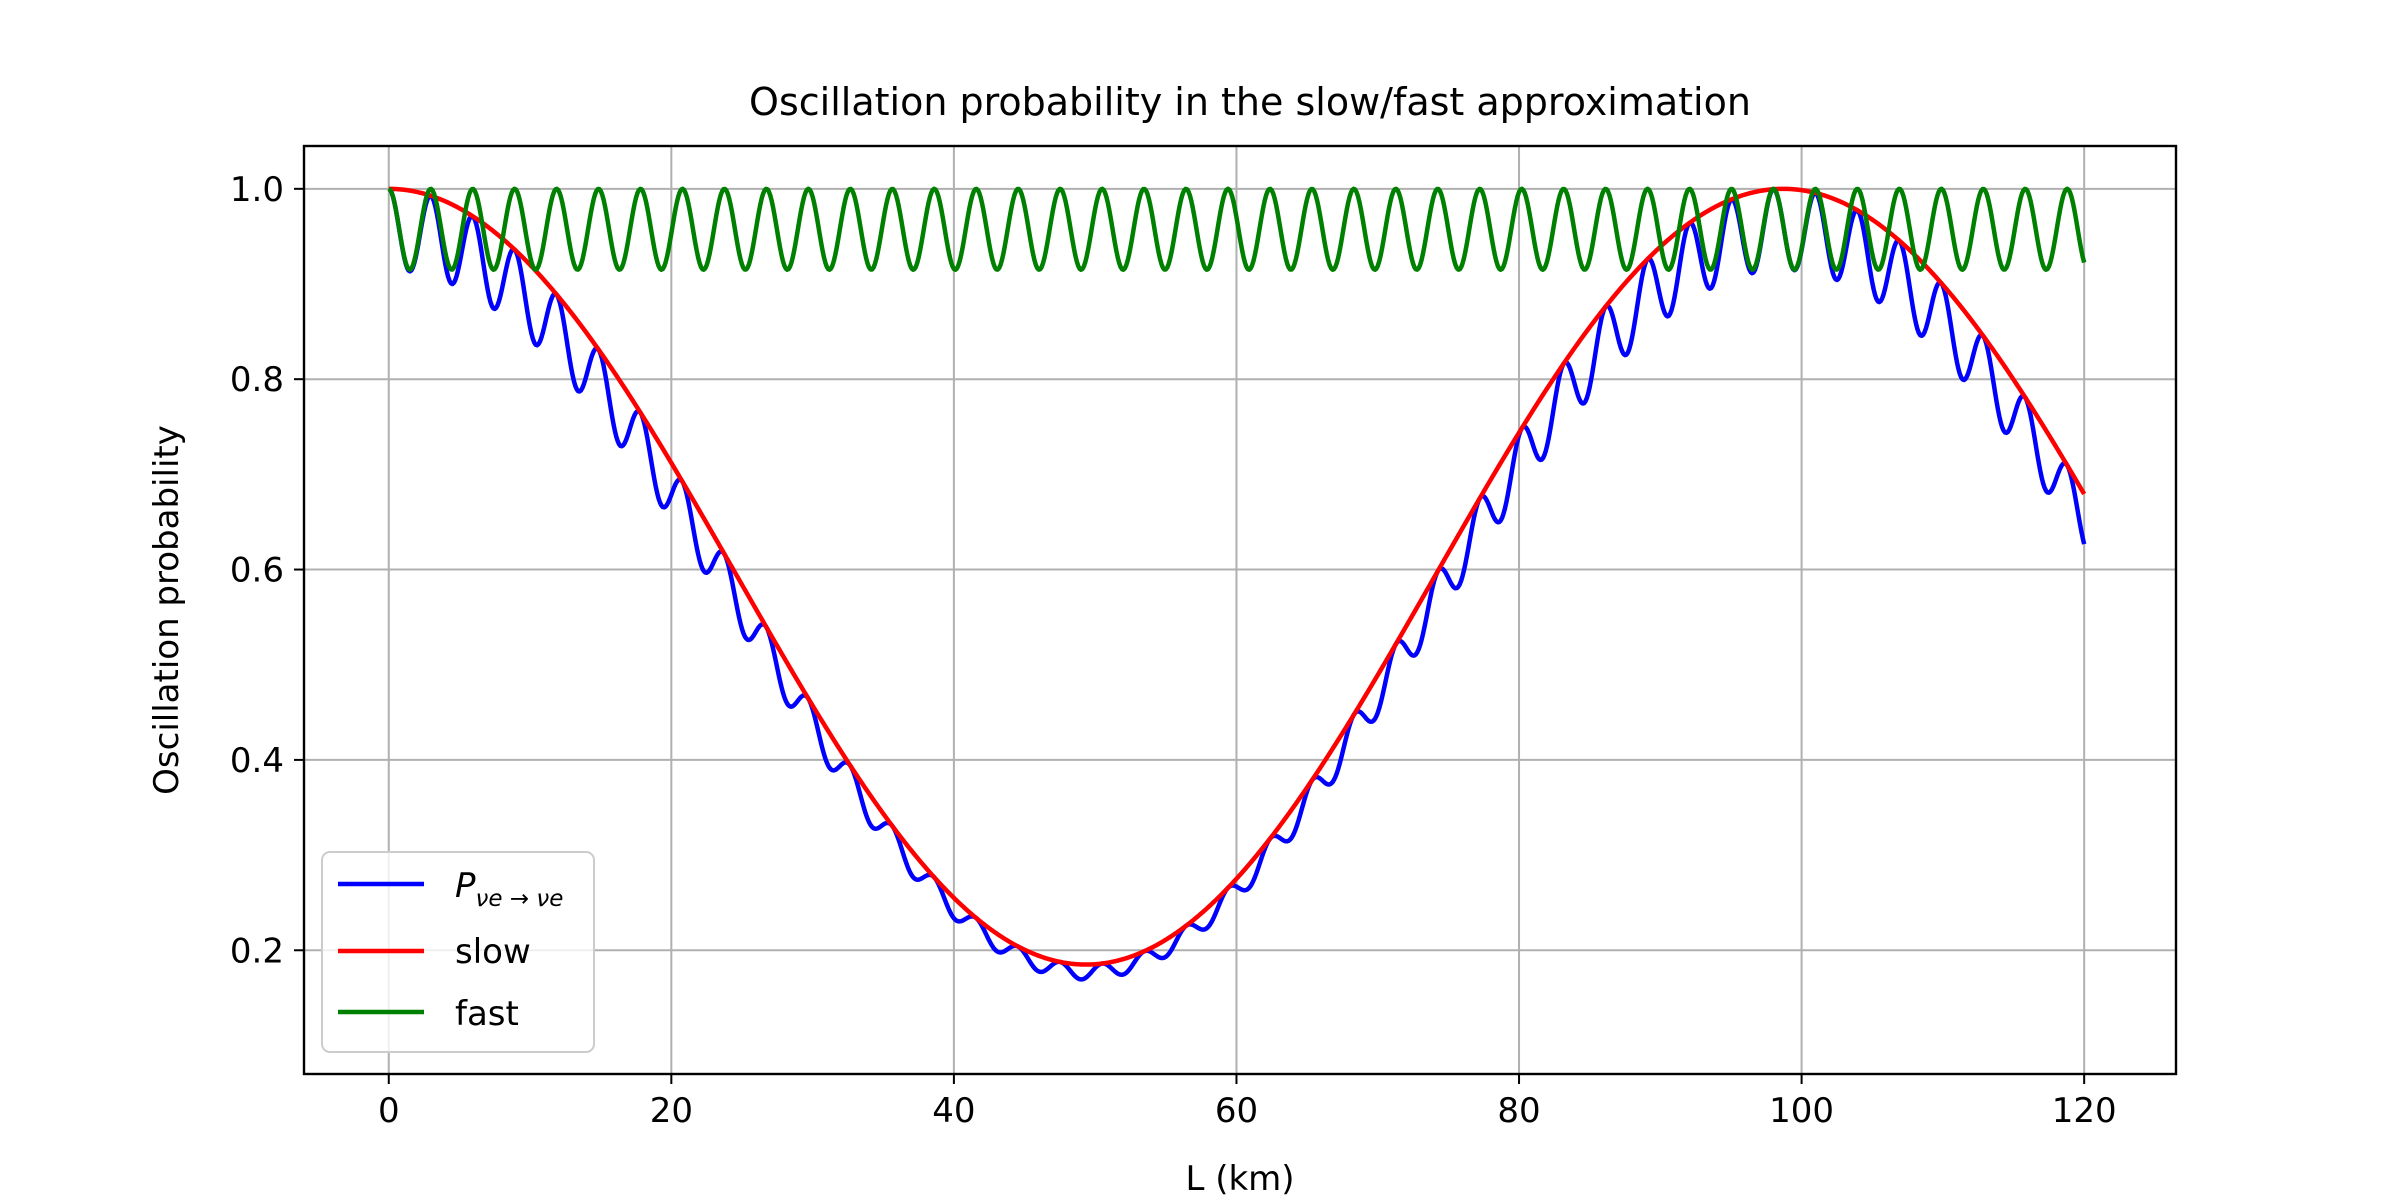  What do you see at coordinates (257, 190) in the screenshot?
I see `y-tick-label: 1.0` at bounding box center [257, 190].